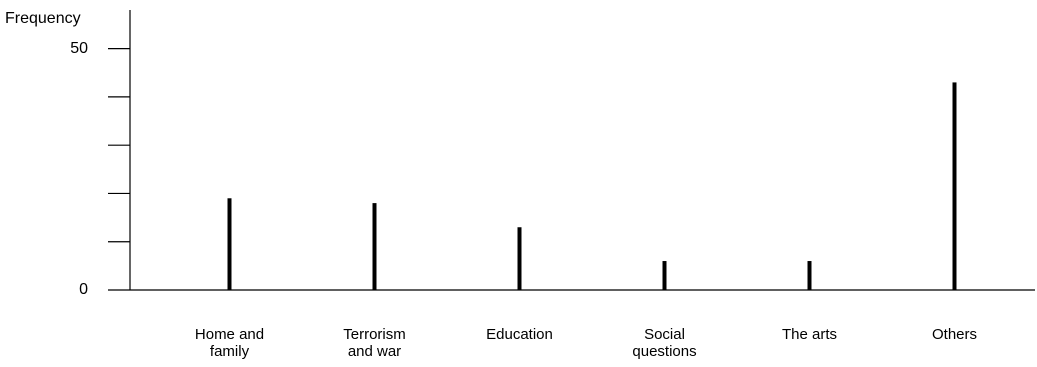  I want to click on x-tick-label: The arts, so click(809, 334).